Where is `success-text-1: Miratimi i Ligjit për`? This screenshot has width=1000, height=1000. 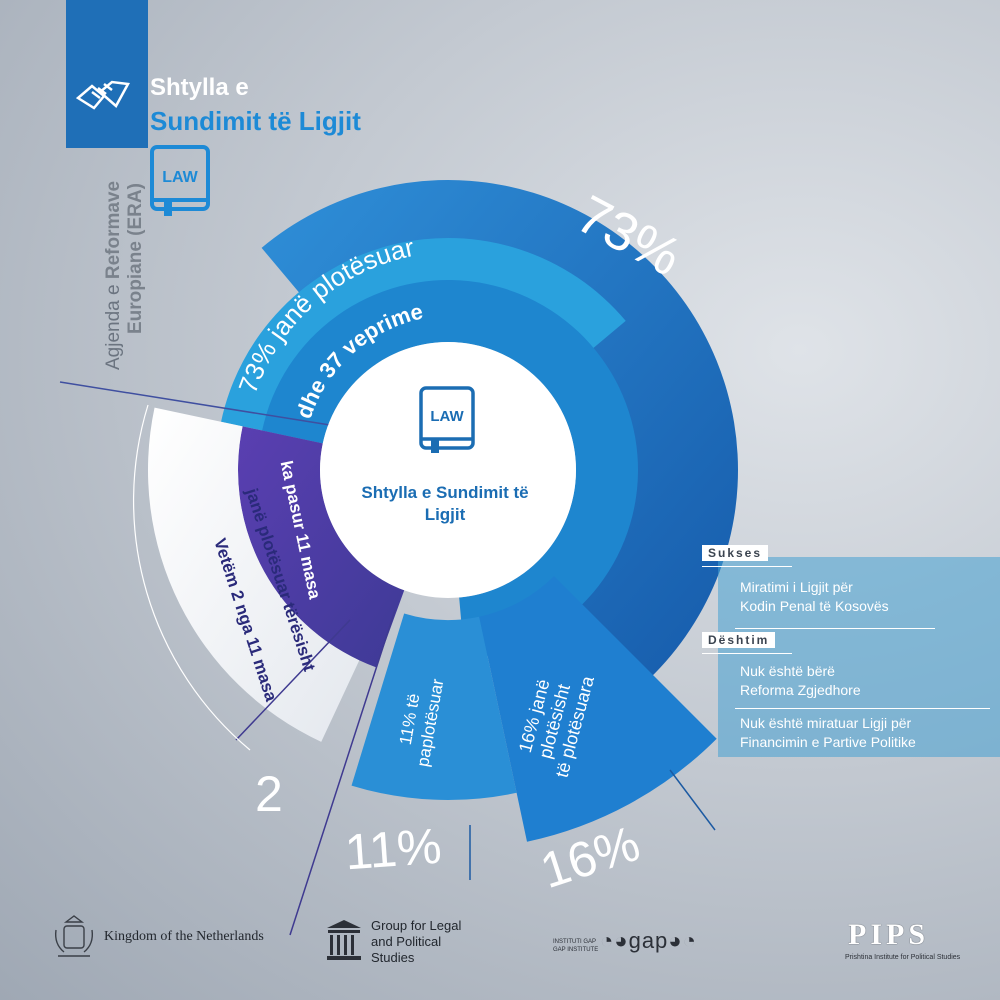 success-text-1: Miratimi i Ligjit për is located at coordinates (796, 587).